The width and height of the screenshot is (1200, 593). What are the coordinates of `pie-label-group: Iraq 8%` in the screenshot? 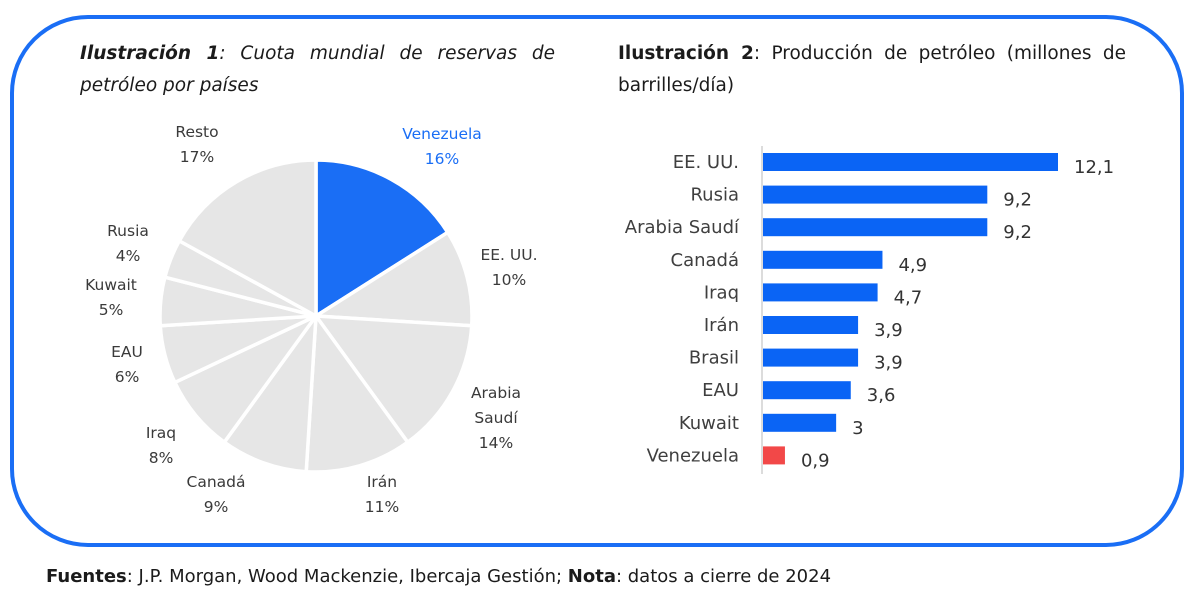 It's located at (161, 445).